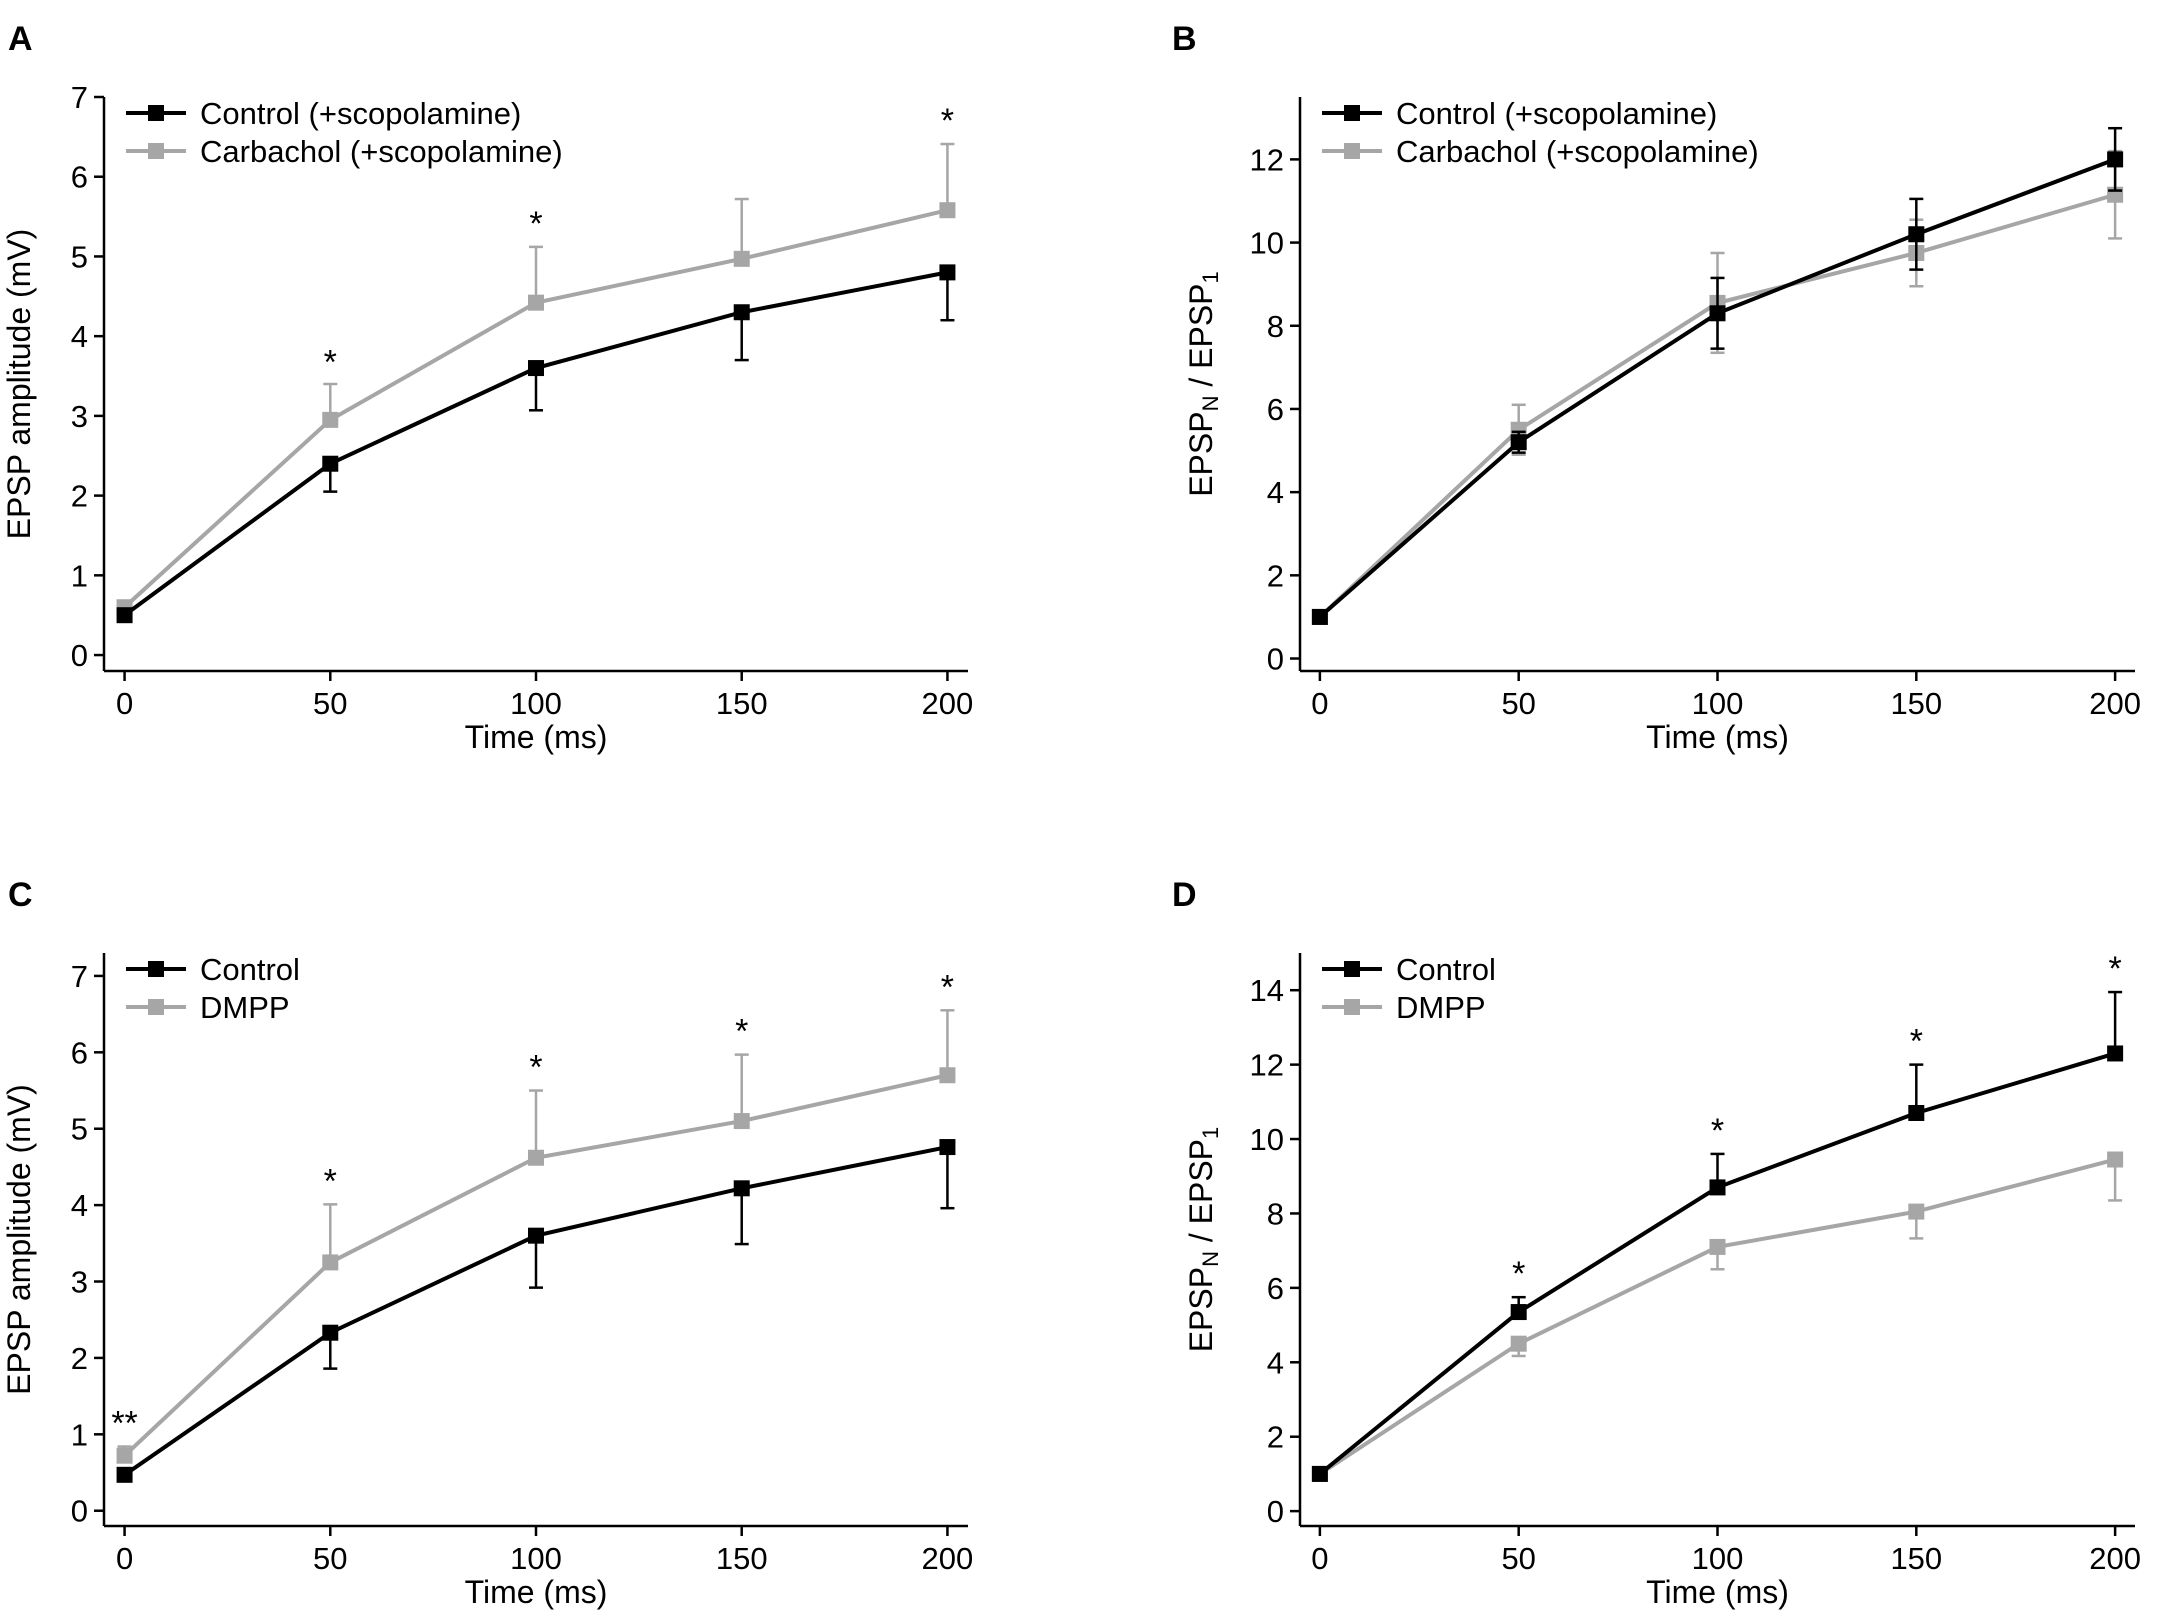 This screenshot has width=2167, height=1619. Describe the element at coordinates (79, 655) in the screenshot. I see `y-tick-label: 0` at that location.